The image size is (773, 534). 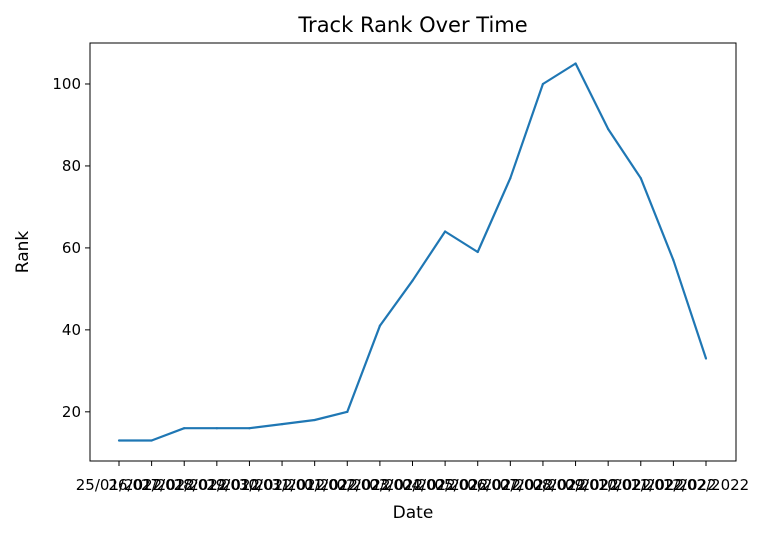 What do you see at coordinates (314, 485) in the screenshot?
I see `x-tick-label: 31/01/2022` at bounding box center [314, 485].